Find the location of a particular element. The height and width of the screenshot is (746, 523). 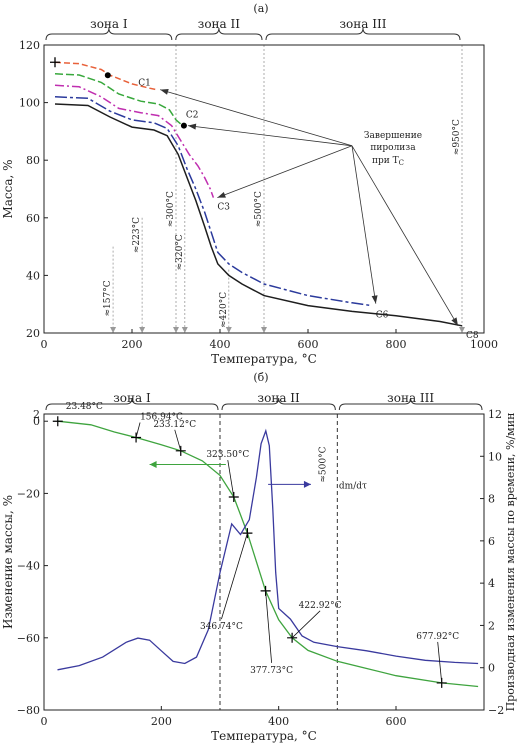

y-tick-label: 100 is located at coordinates (29, 103).